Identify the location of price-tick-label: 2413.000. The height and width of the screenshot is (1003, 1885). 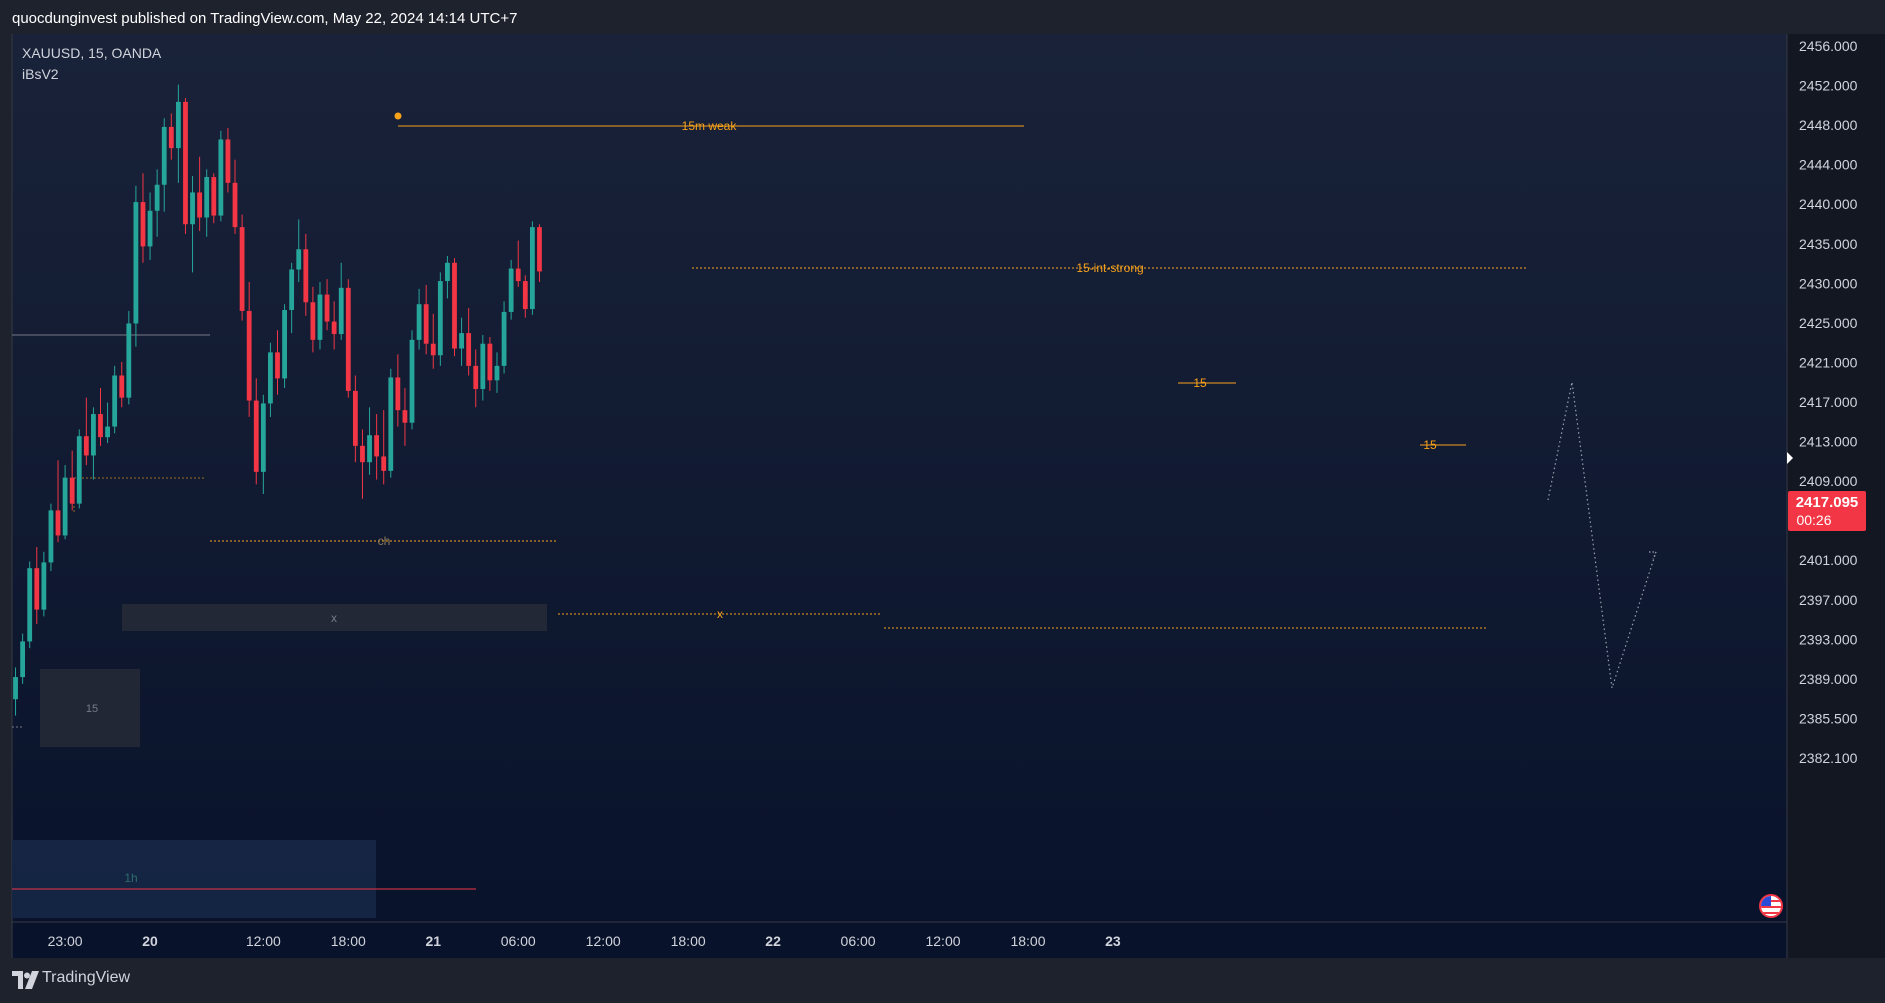
(1828, 442).